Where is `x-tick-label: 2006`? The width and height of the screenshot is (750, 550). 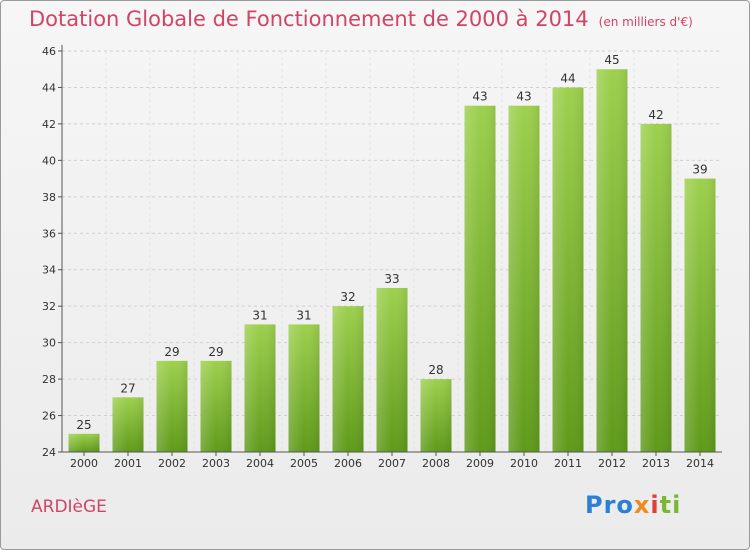 x-tick-label: 2006 is located at coordinates (348, 463).